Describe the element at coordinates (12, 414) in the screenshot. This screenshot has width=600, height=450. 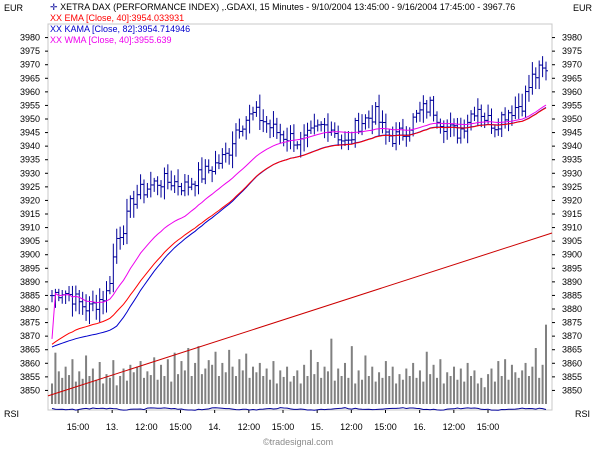
I see `rsi-label-left: RSI` at that location.